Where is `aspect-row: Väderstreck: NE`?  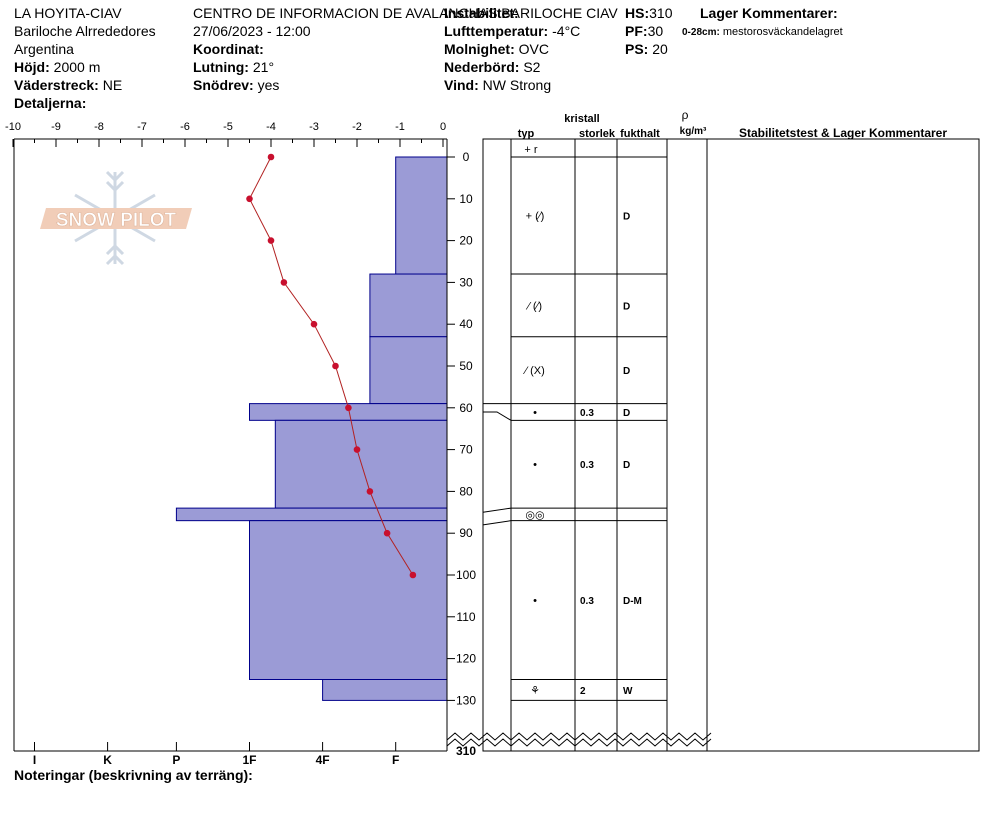
aspect-row: Väderstreck: NE is located at coordinates (68, 85).